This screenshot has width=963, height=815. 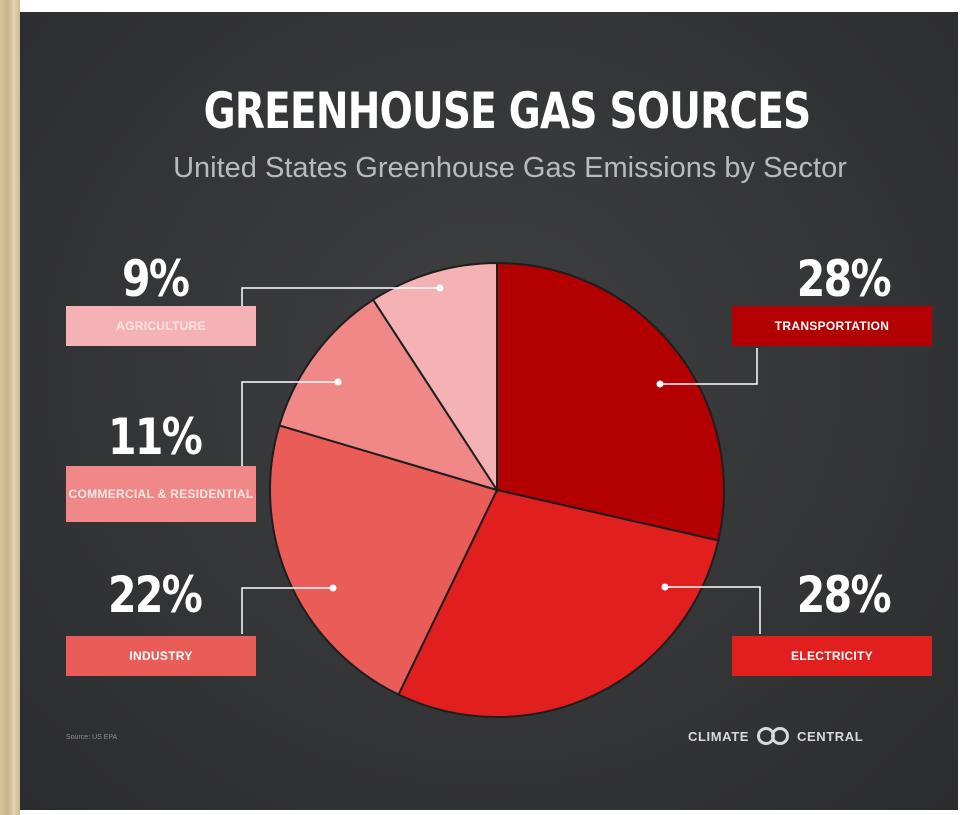 I want to click on pie-slice-commercial-residential, so click(x=389, y=395).